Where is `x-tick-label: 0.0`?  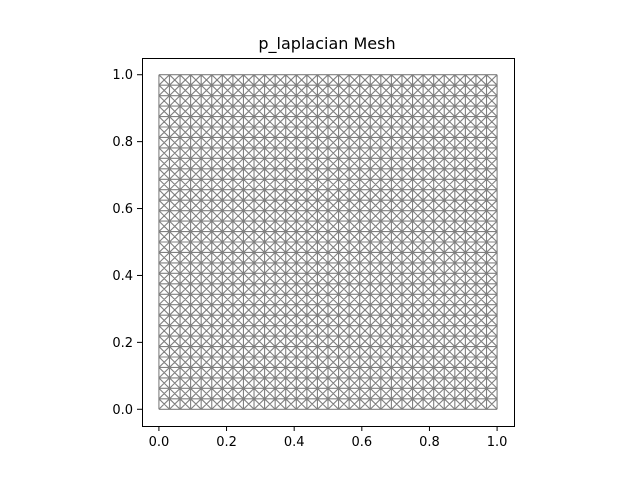
x-tick-label: 0.0 is located at coordinates (159, 442).